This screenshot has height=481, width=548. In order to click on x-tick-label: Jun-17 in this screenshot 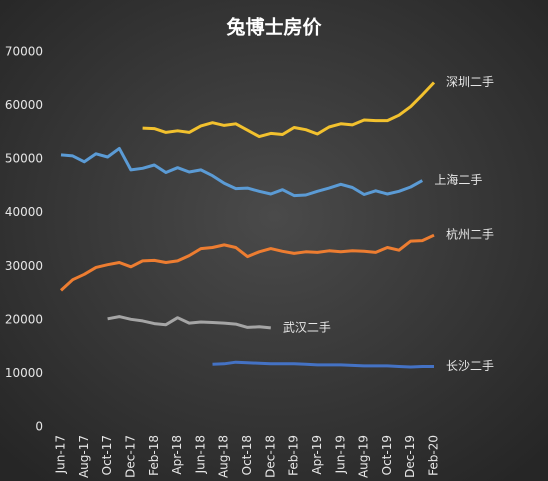, I will do `click(61, 454)`.